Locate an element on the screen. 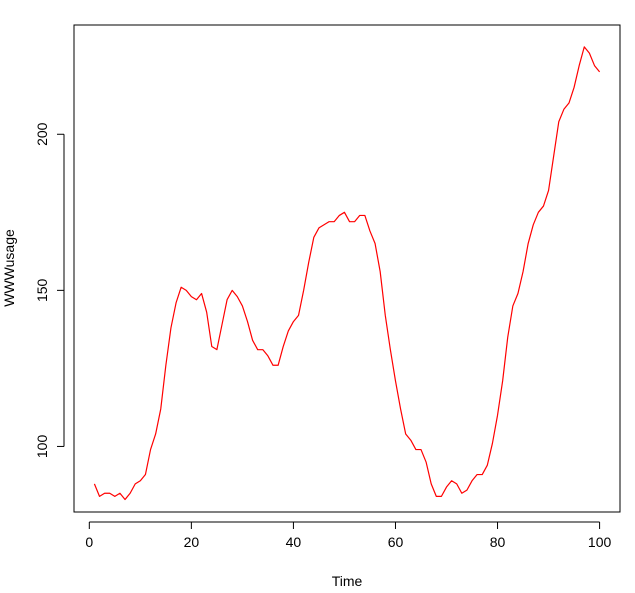  x-axis: 0 20 40 60 80 100 is located at coordinates (348, 535).